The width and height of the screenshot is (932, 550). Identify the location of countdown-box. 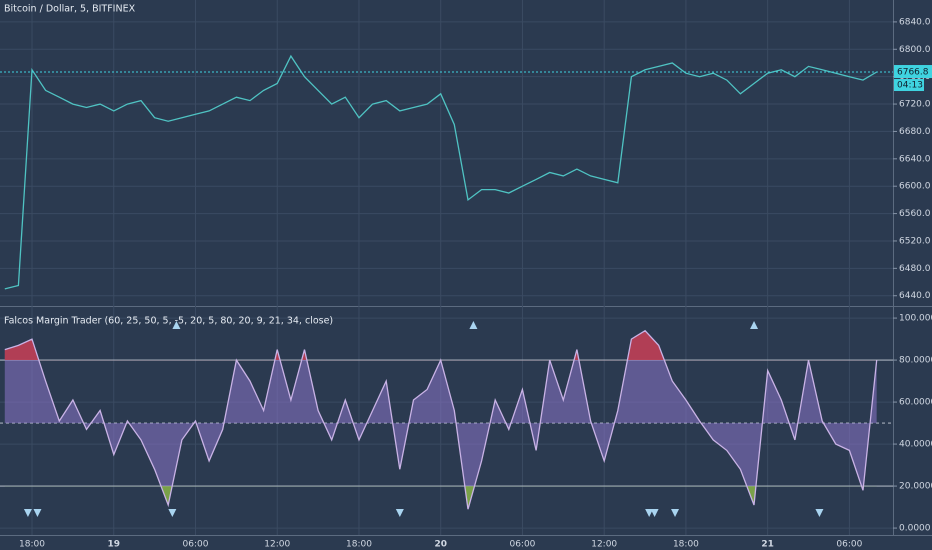
(909, 85).